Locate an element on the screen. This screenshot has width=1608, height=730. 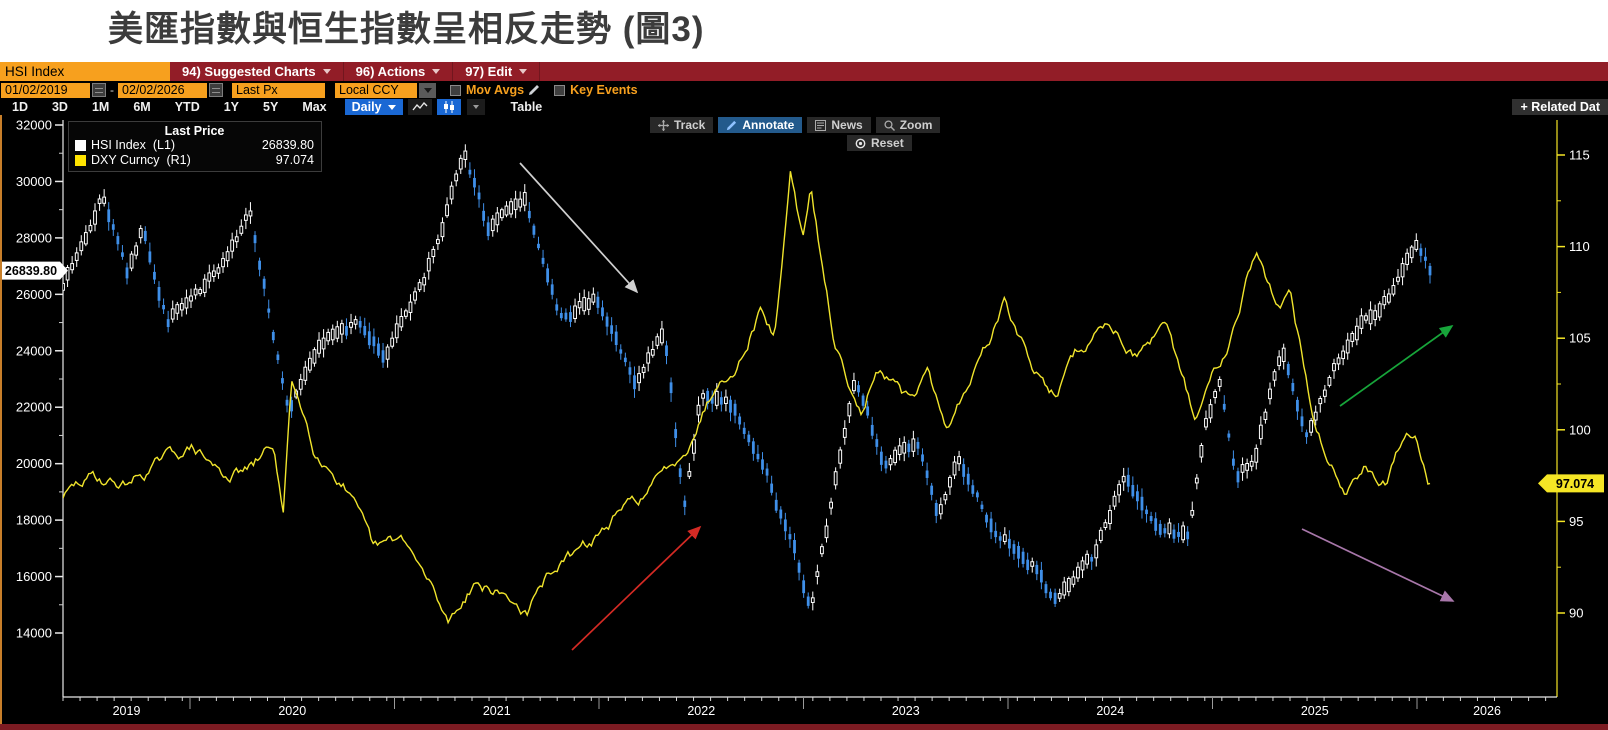
period-tab-1m: 1M is located at coordinates (100, 107).